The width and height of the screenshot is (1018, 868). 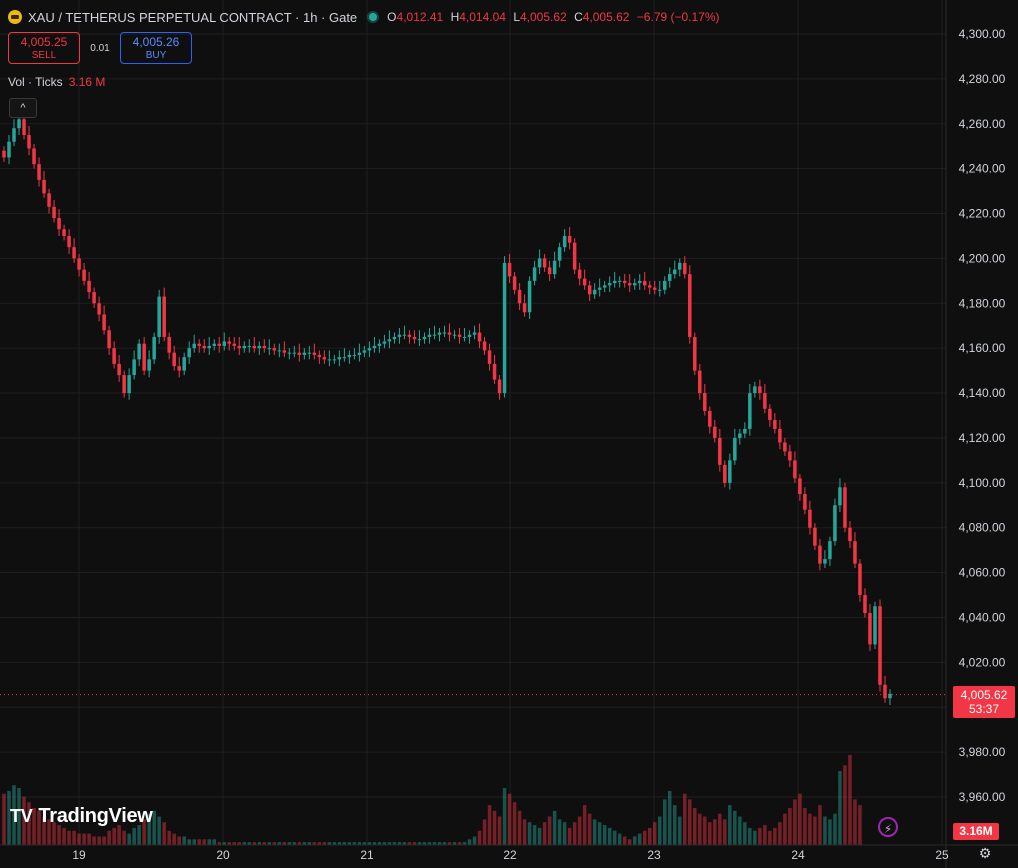 I want to click on low-label: L, so click(x=516, y=17).